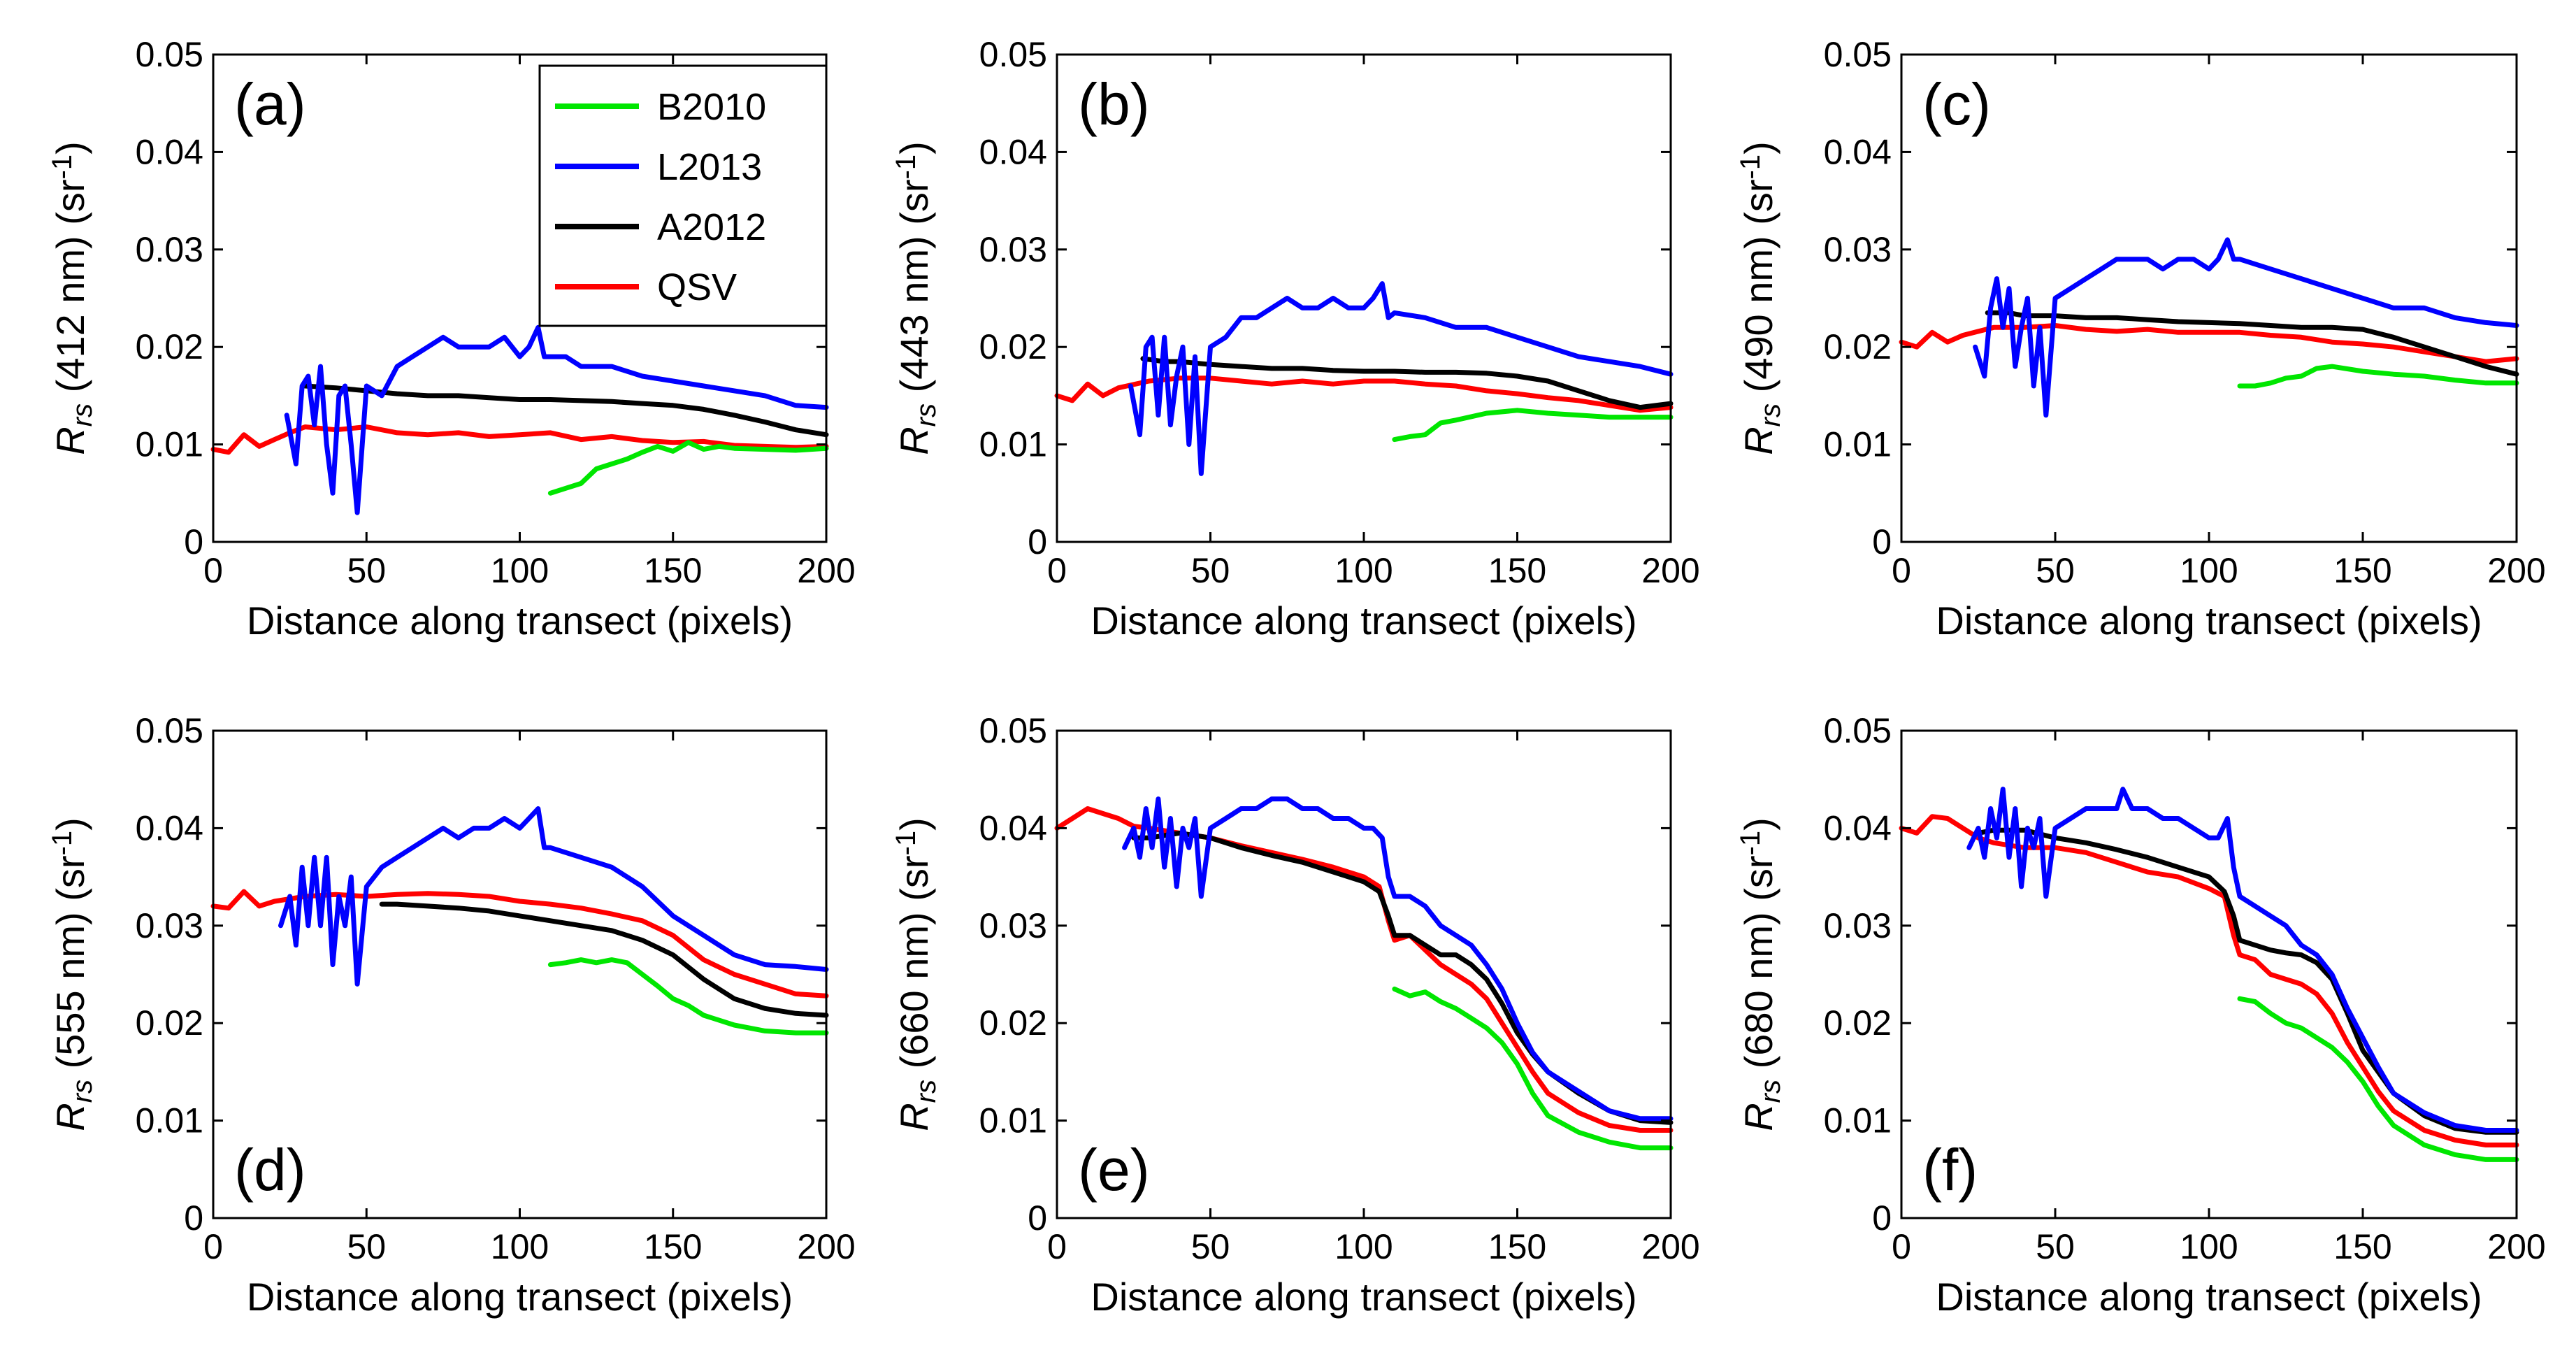 This screenshot has height=1360, width=2576. I want to click on y-axis-label: Rrs (490 nm) (sr-1), so click(1760, 298).